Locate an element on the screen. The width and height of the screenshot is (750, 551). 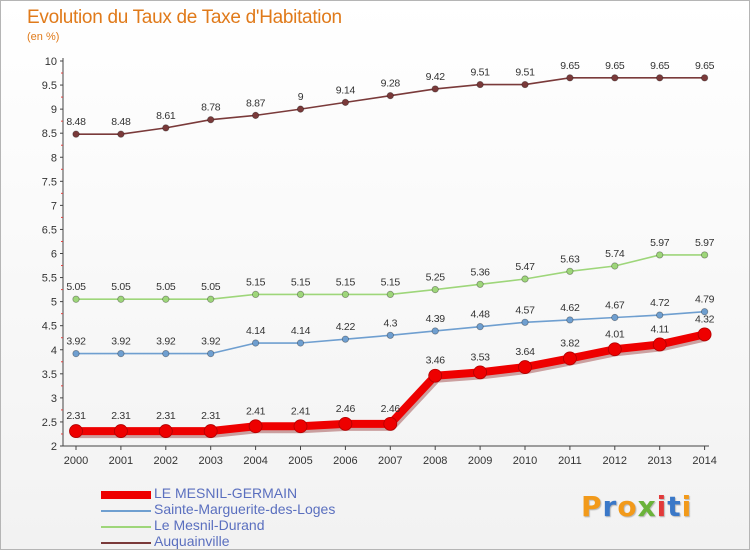
data-label: 9.28 is located at coordinates (391, 84).